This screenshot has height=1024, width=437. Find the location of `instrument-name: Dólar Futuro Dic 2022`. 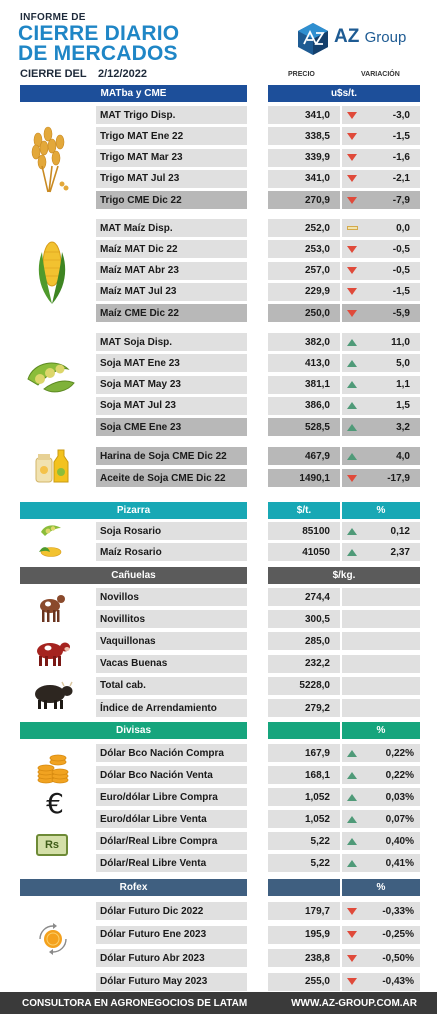

instrument-name: Dólar Futuro Dic 2022 is located at coordinates (171, 911).